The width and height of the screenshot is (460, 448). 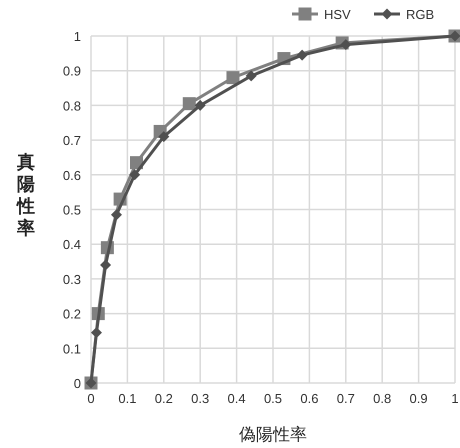 What do you see at coordinates (345, 398) in the screenshot?
I see `x-tick-label: 0.7` at bounding box center [345, 398].